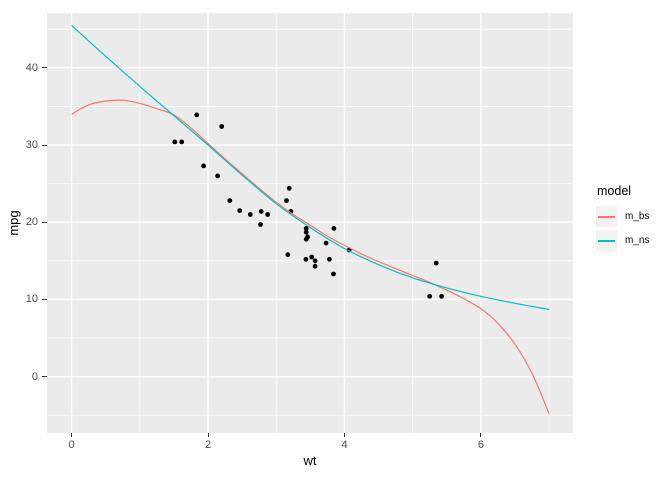 This screenshot has height=480, width=672. What do you see at coordinates (310, 460) in the screenshot?
I see `x-axis-title: wt` at bounding box center [310, 460].